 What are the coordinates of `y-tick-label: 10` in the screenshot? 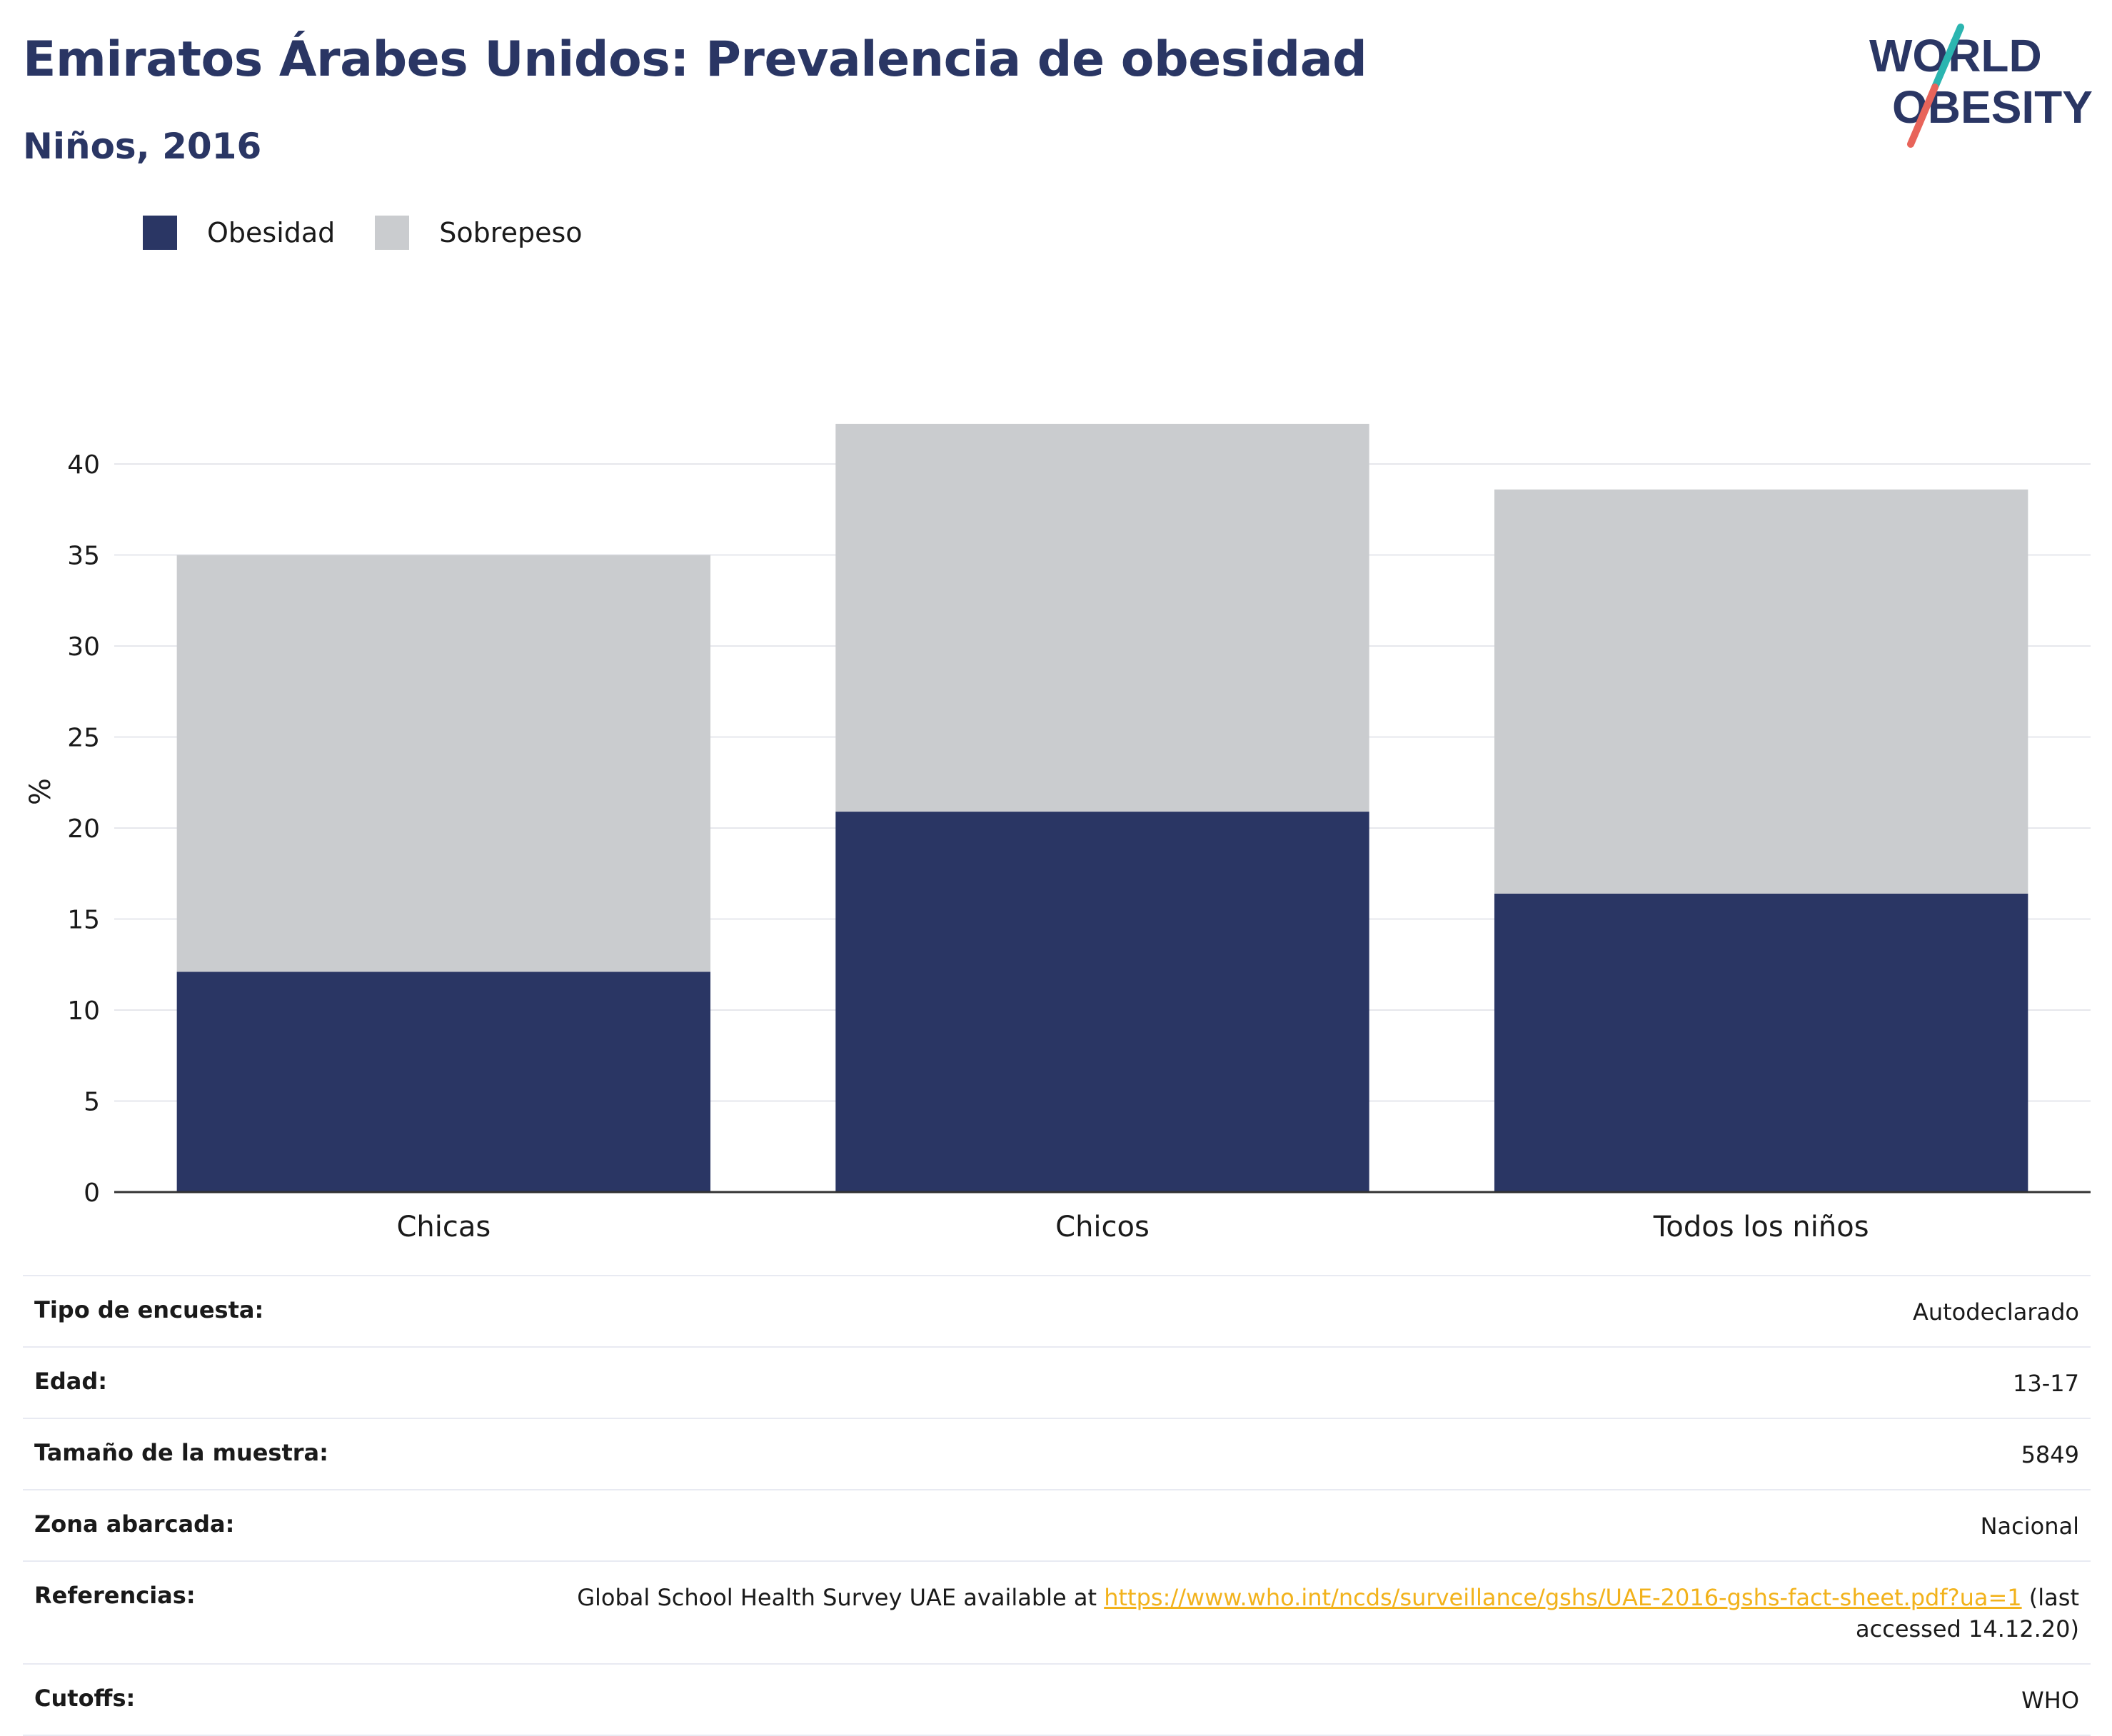 It's located at (83, 1011).